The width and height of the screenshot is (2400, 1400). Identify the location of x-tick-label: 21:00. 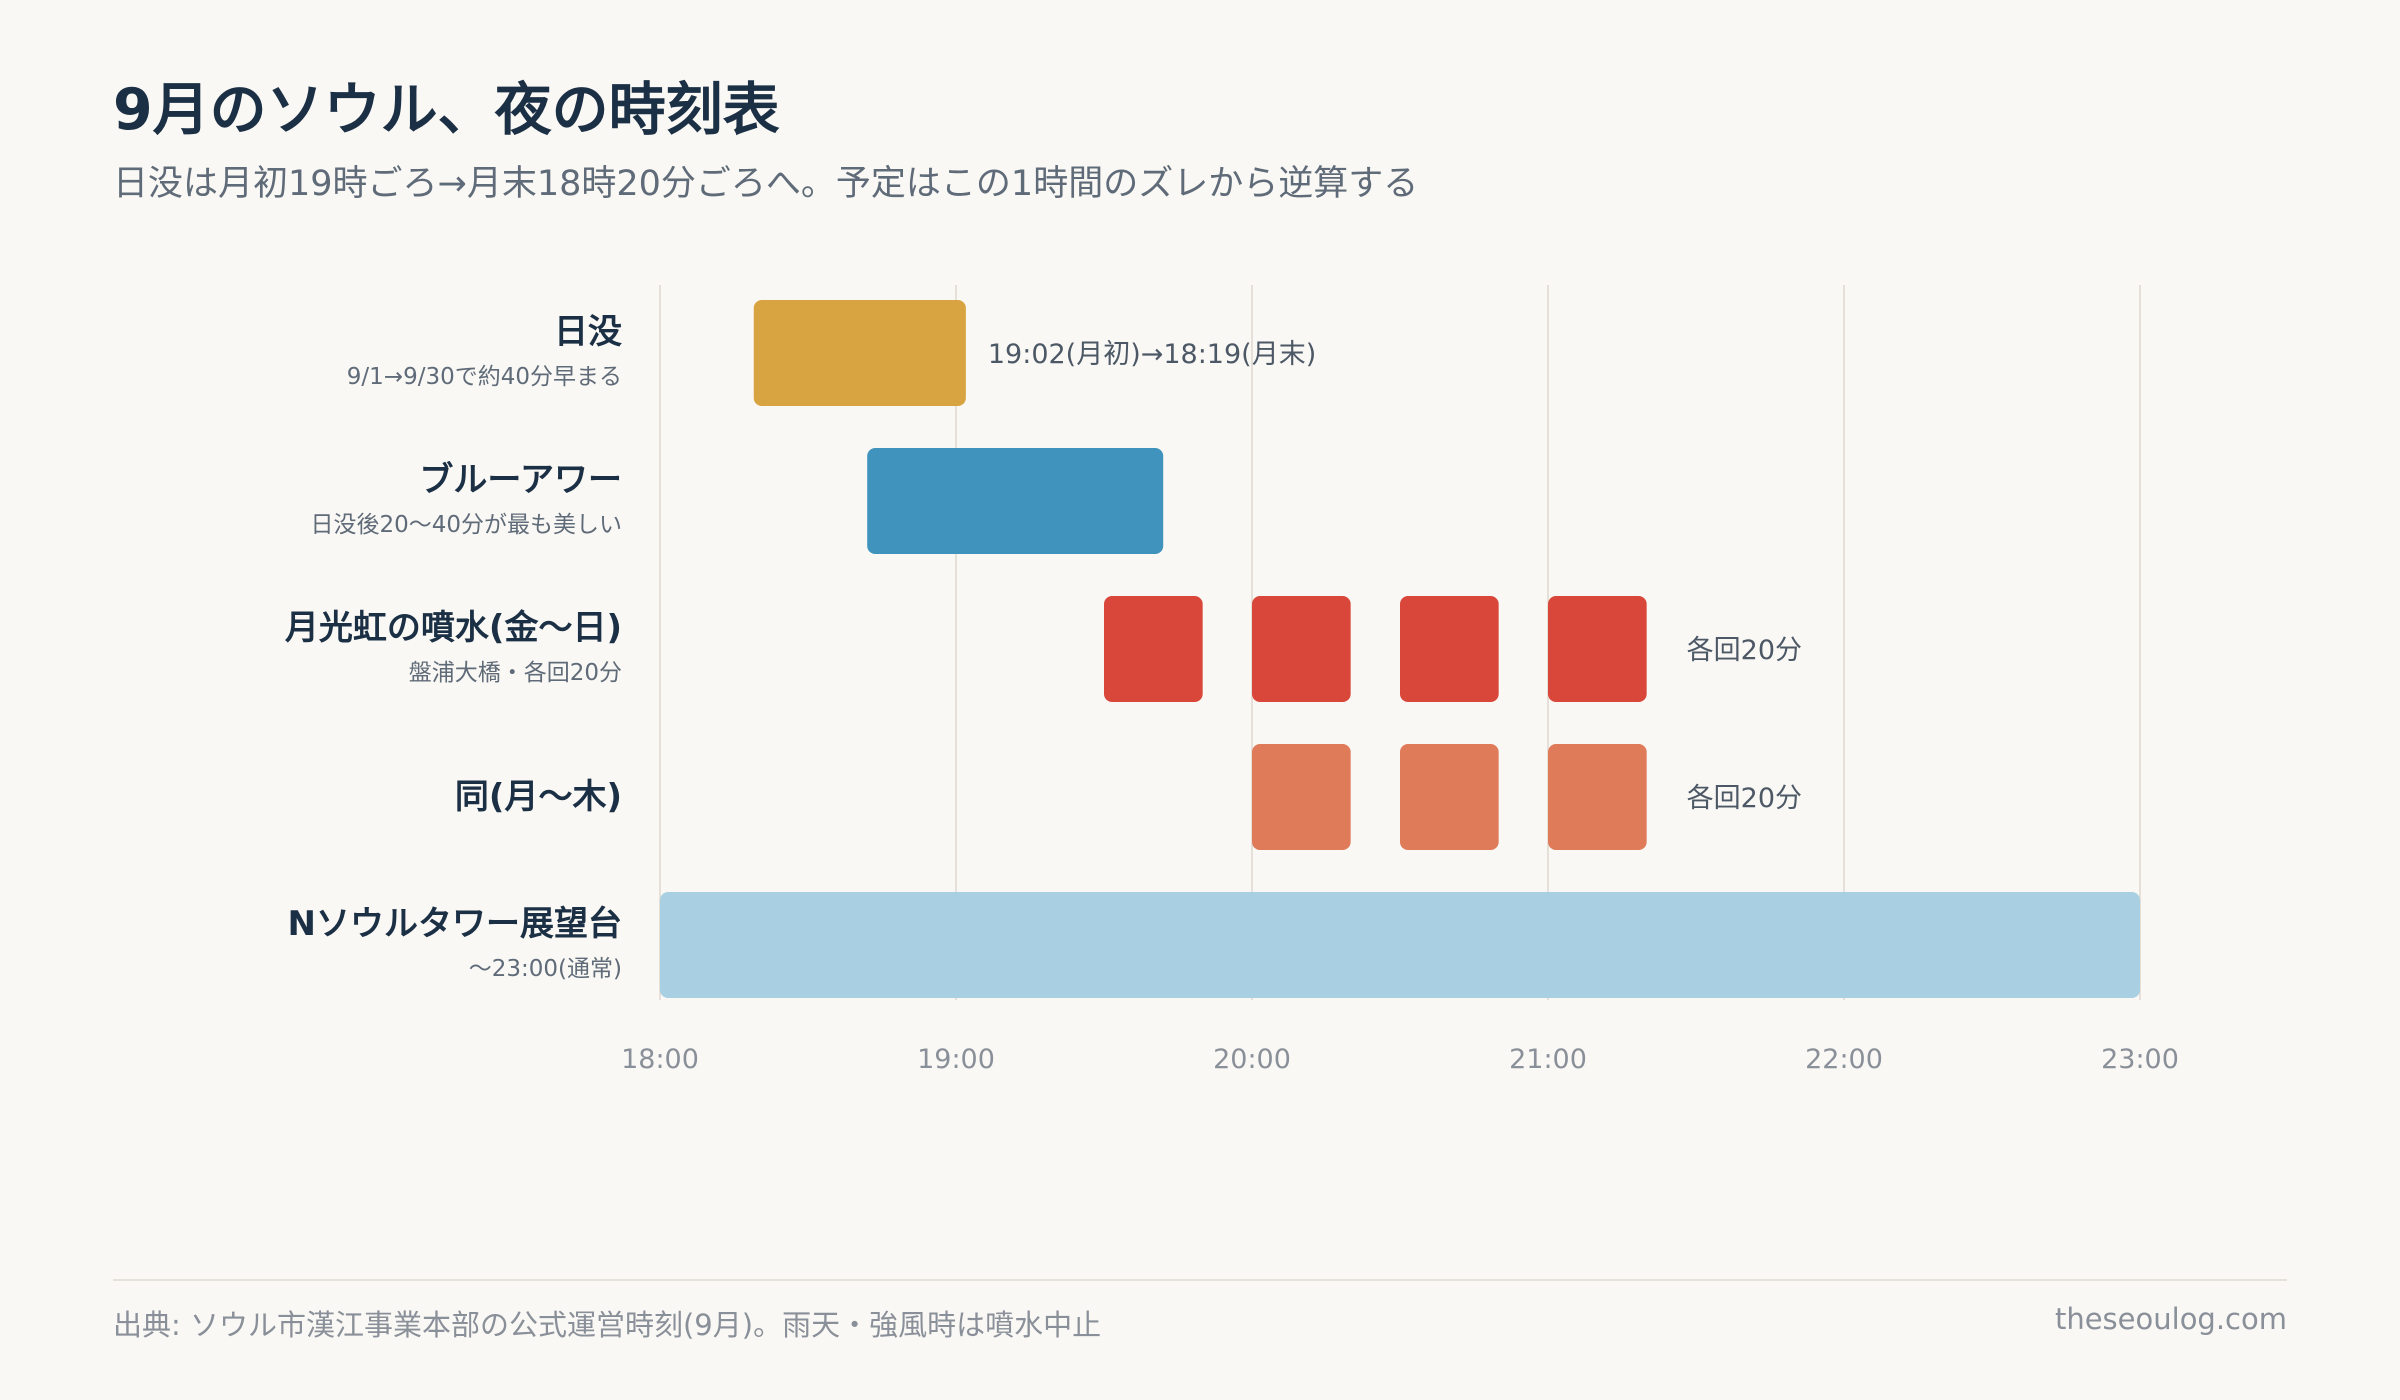
(1548, 1059).